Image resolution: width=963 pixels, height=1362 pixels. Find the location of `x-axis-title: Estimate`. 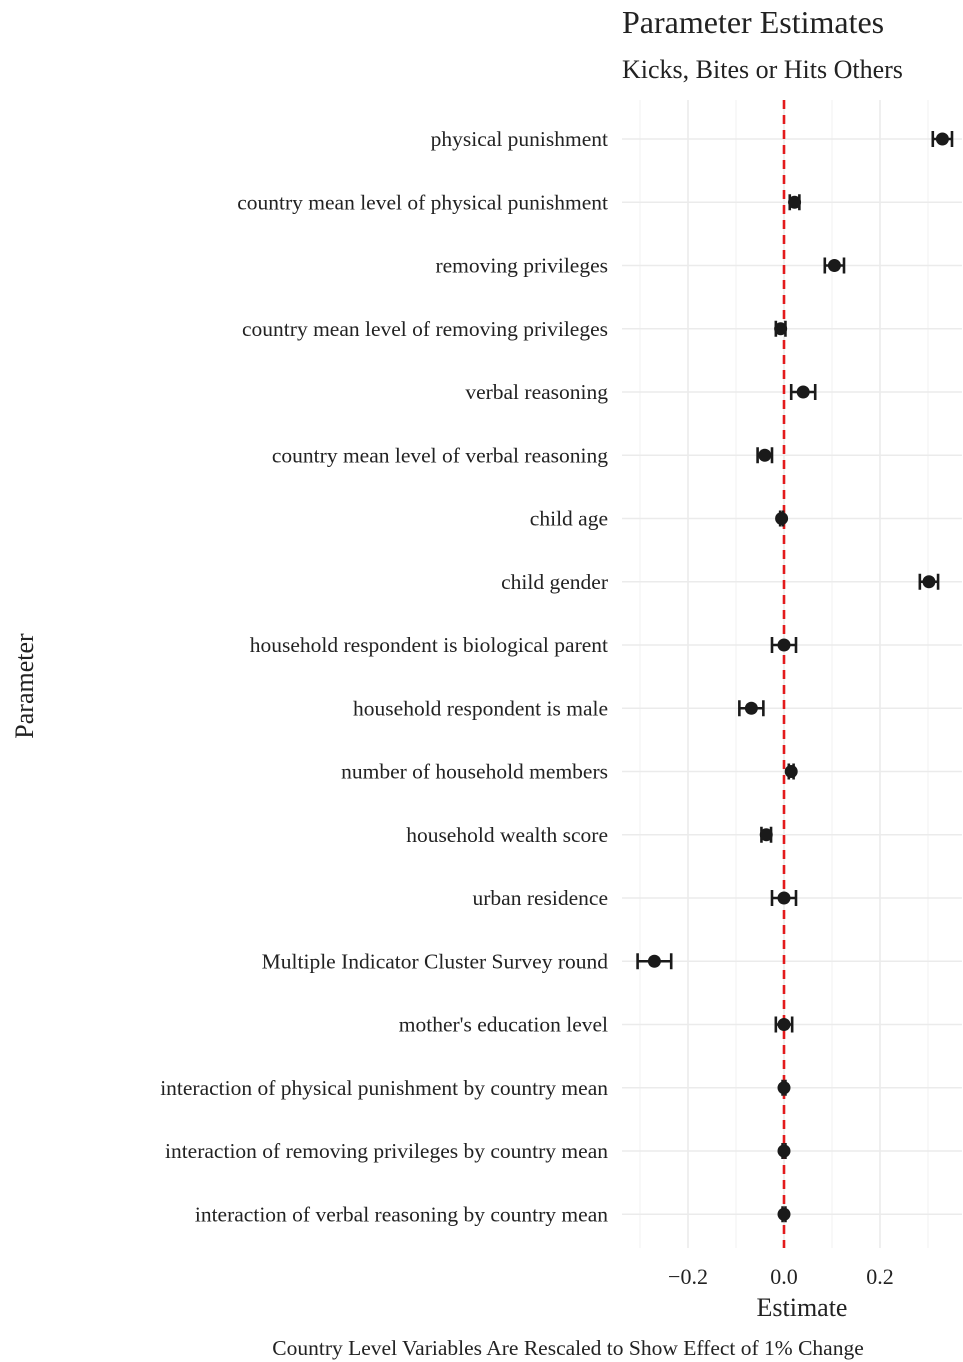

x-axis-title: Estimate is located at coordinates (802, 1307).